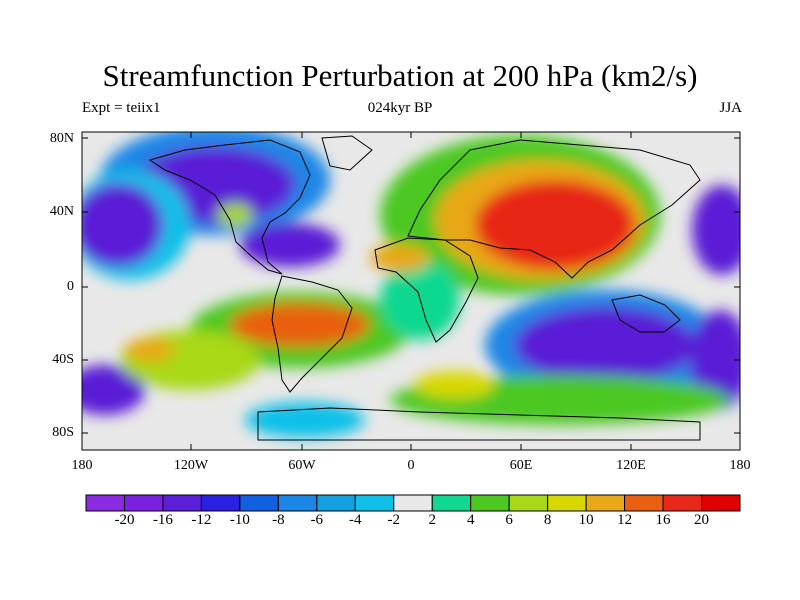 Image resolution: width=800 pixels, height=600 pixels. I want to click on colorbar-label: 12, so click(625, 520).